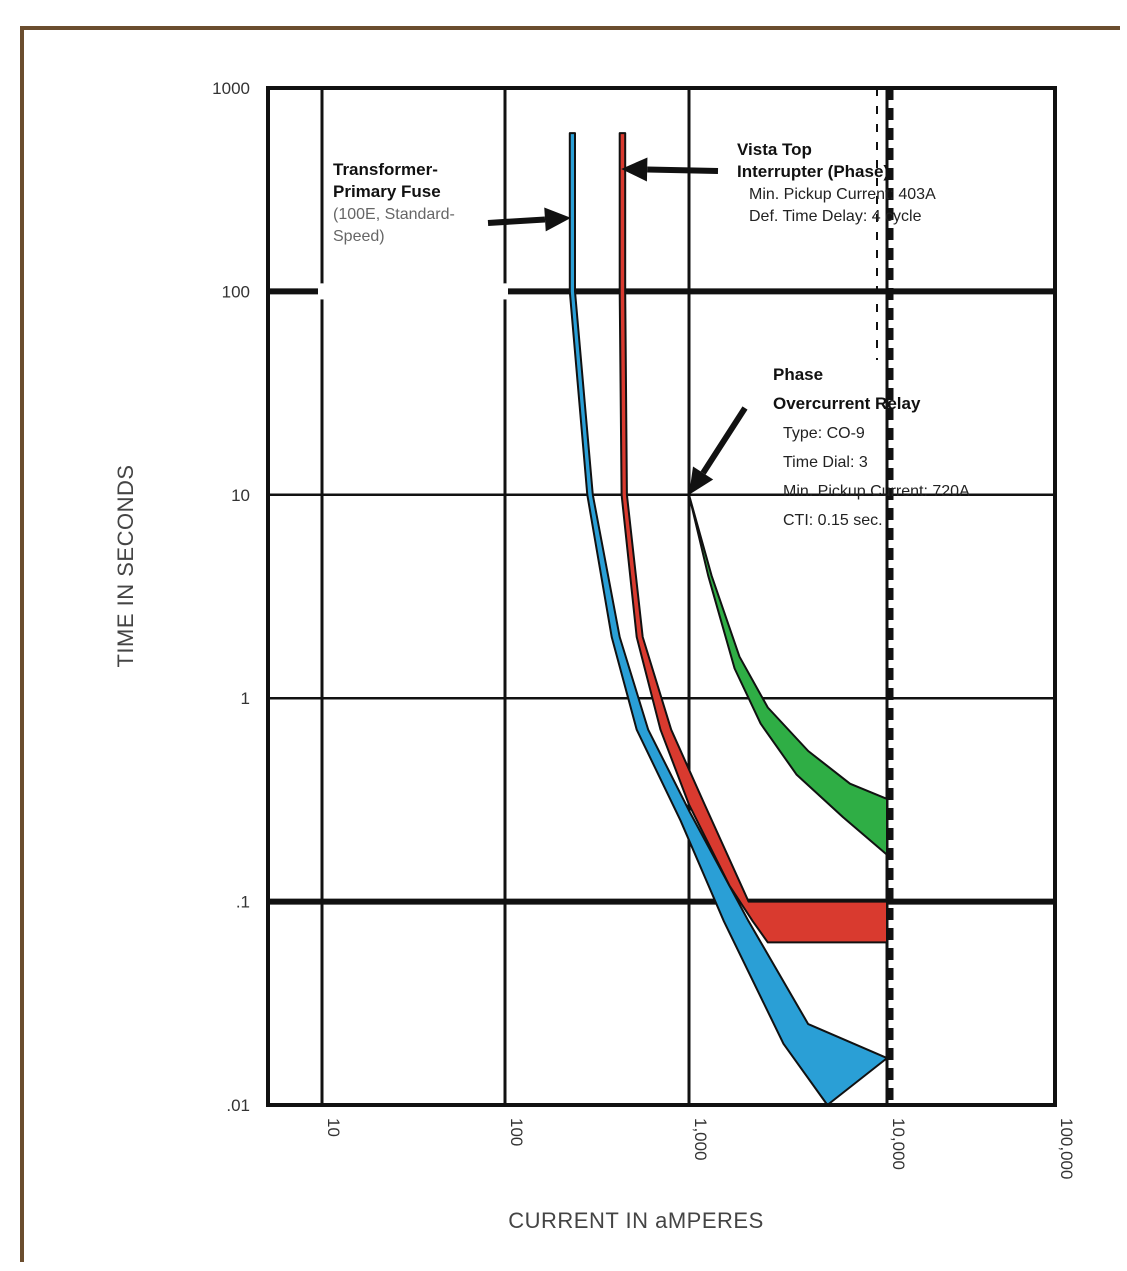  Describe the element at coordinates (835, 216) in the screenshot. I see `annotation-line: Def. Time Delay: 4 cycle` at that location.